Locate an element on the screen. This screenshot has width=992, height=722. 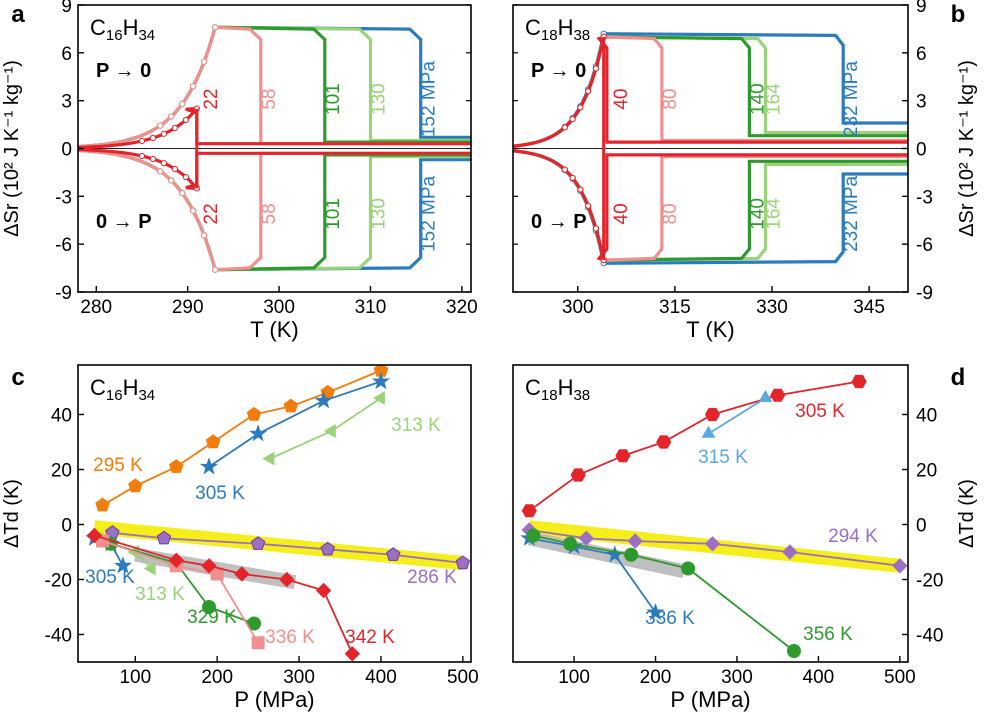
x-tick-label: 200 is located at coordinates (656, 677).